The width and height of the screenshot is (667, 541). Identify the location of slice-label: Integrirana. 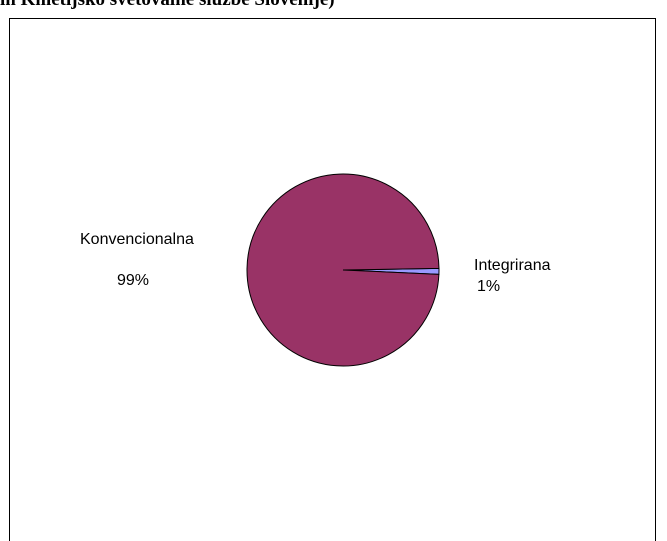
(512, 265).